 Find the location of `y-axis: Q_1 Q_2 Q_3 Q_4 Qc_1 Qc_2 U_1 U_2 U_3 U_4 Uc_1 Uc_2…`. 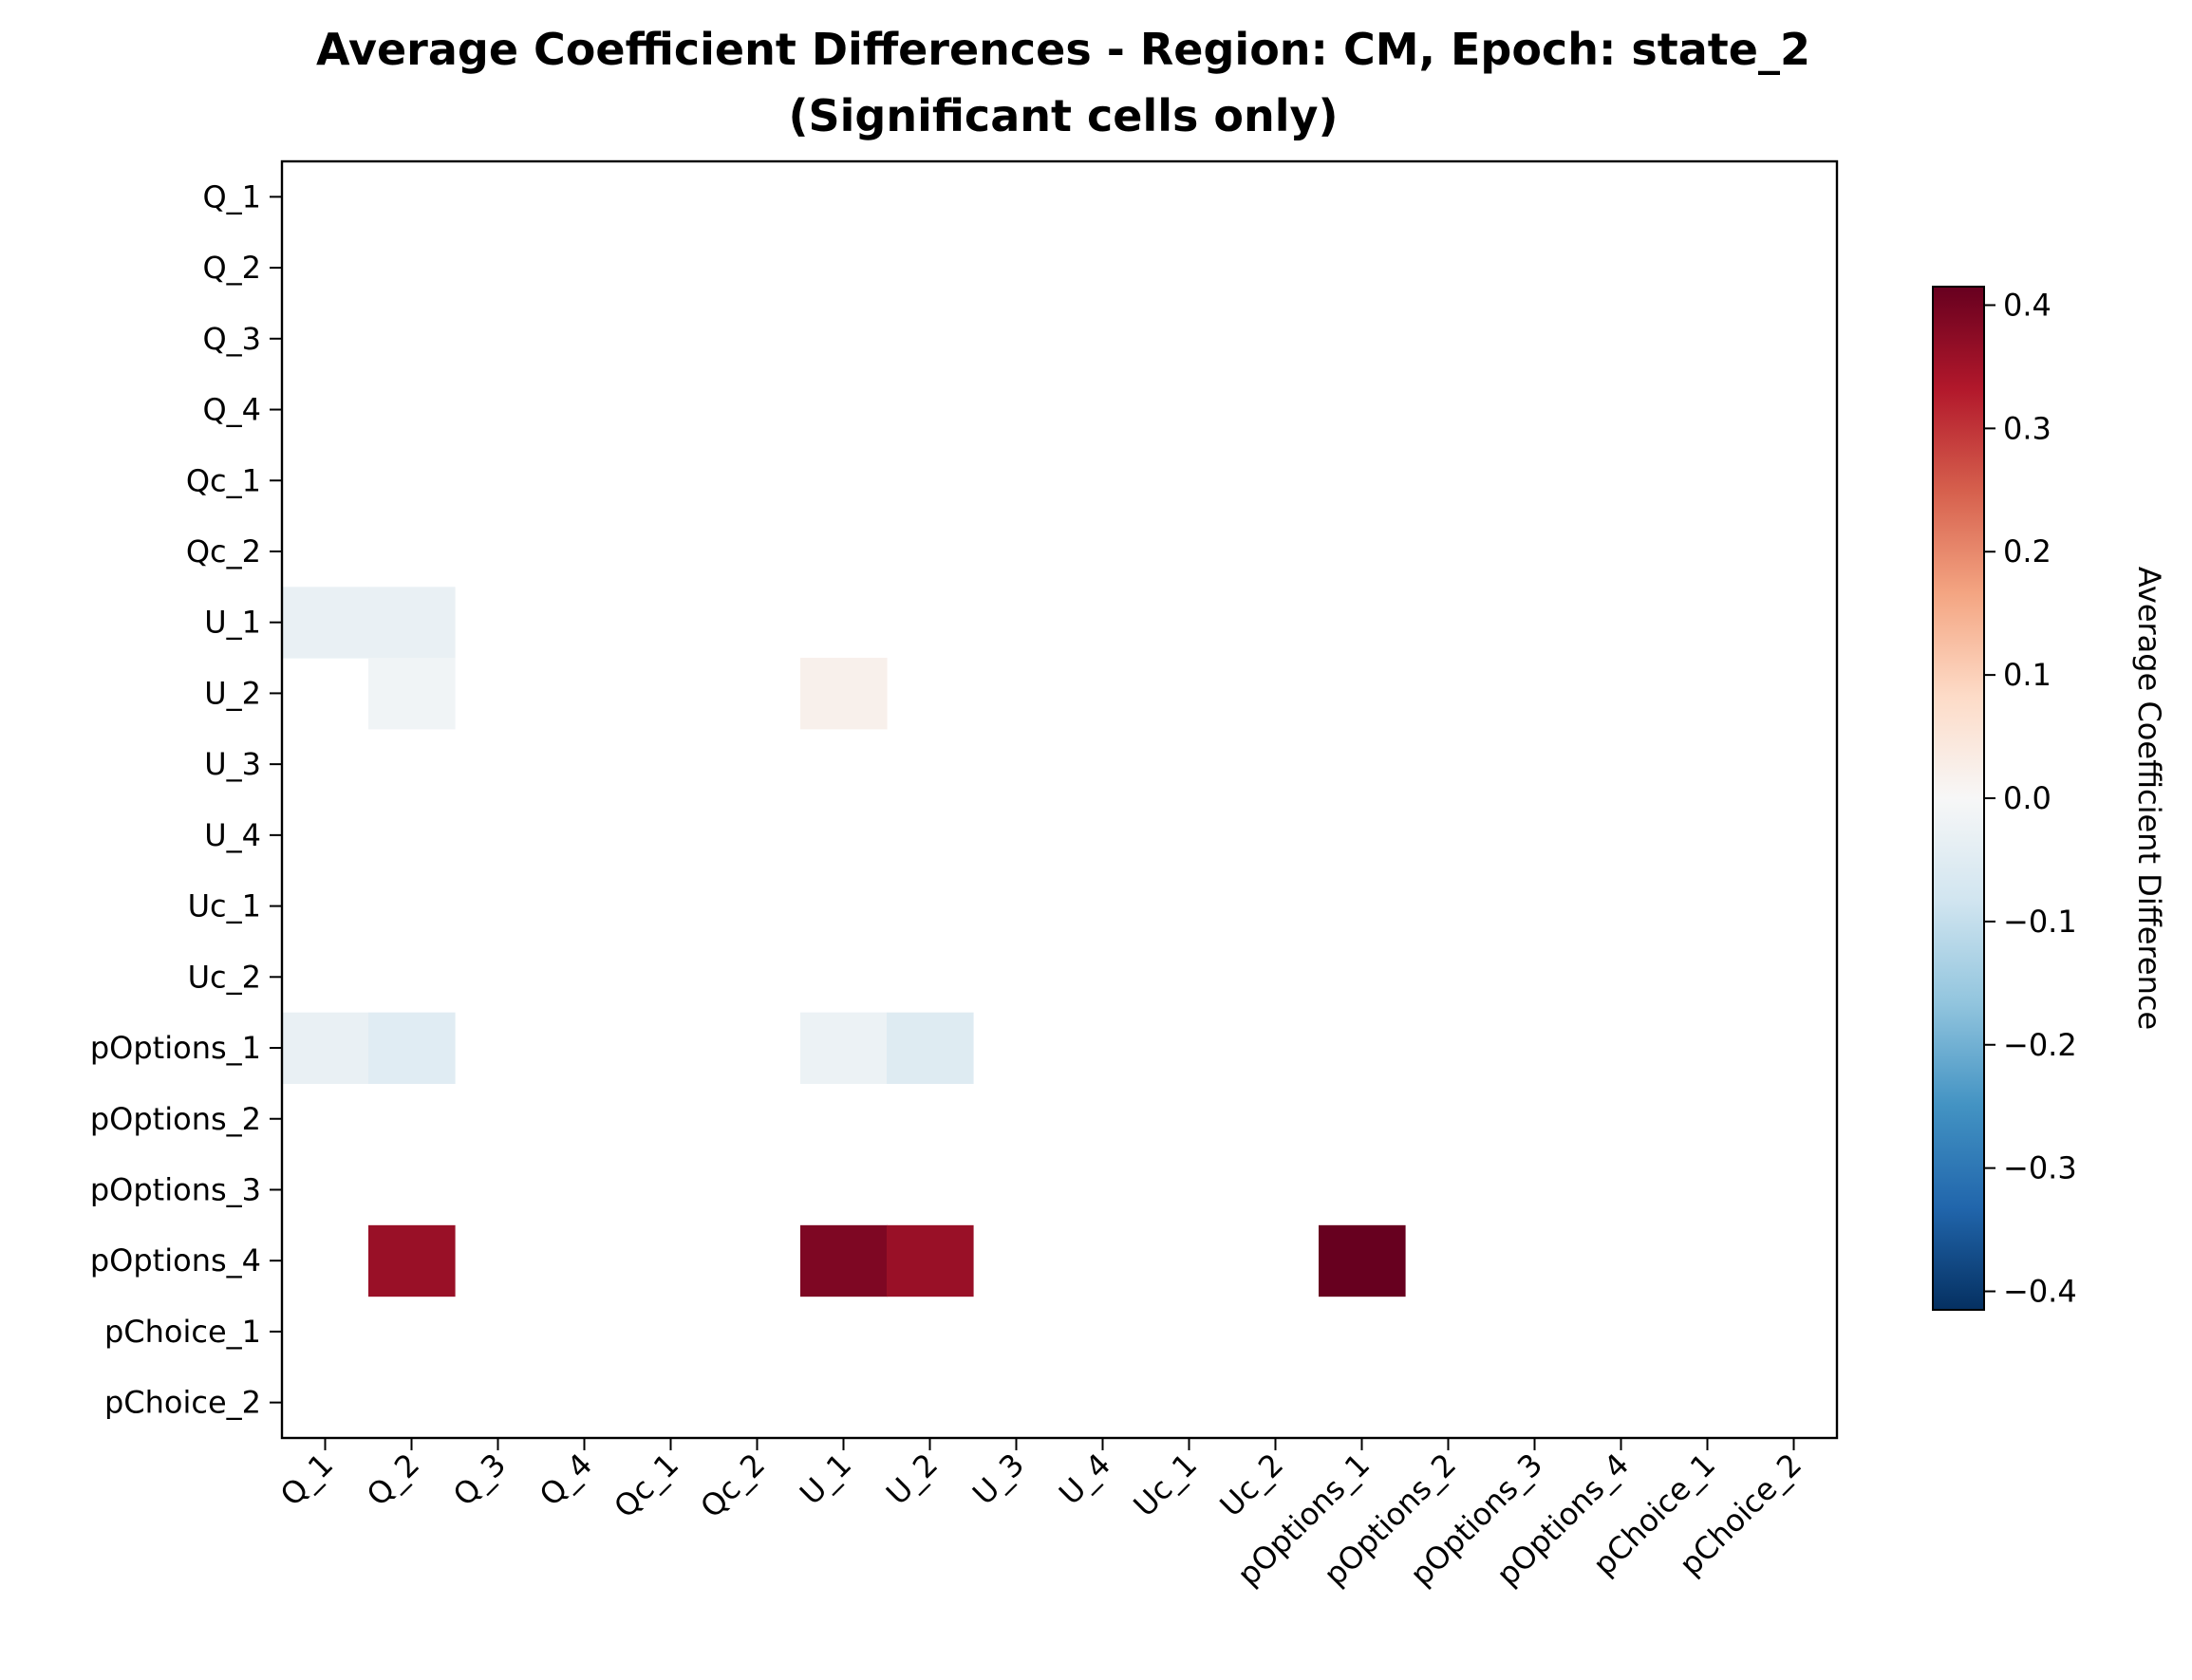

y-axis: Q_1 Q_2 Q_3 Q_4 Qc_1 Qc_2 U_1 U_2 U_3 U_4 Uc_1 Uc_2… is located at coordinates (186, 800).